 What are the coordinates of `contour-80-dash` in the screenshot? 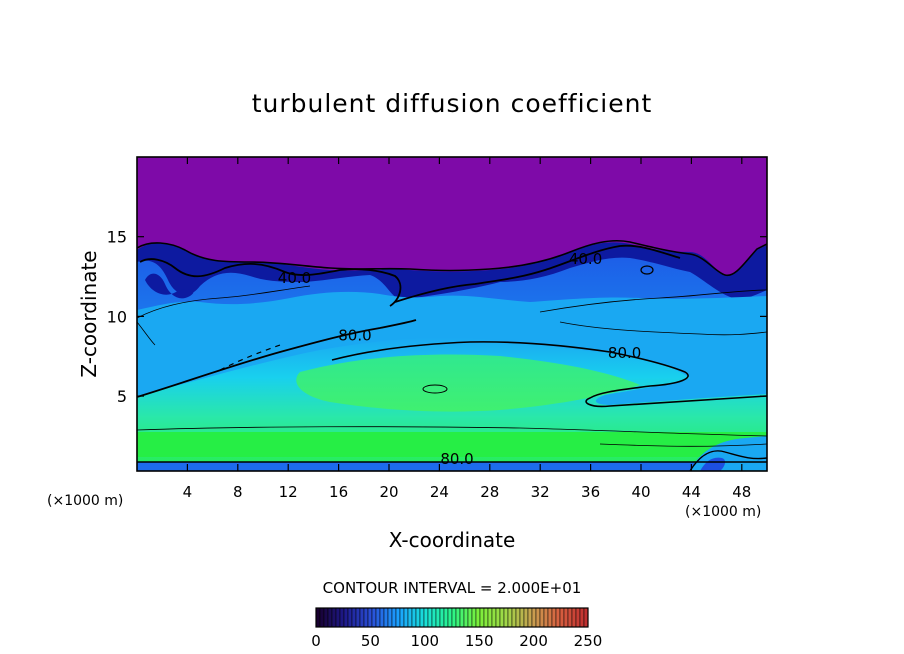 It's located at (250, 357).